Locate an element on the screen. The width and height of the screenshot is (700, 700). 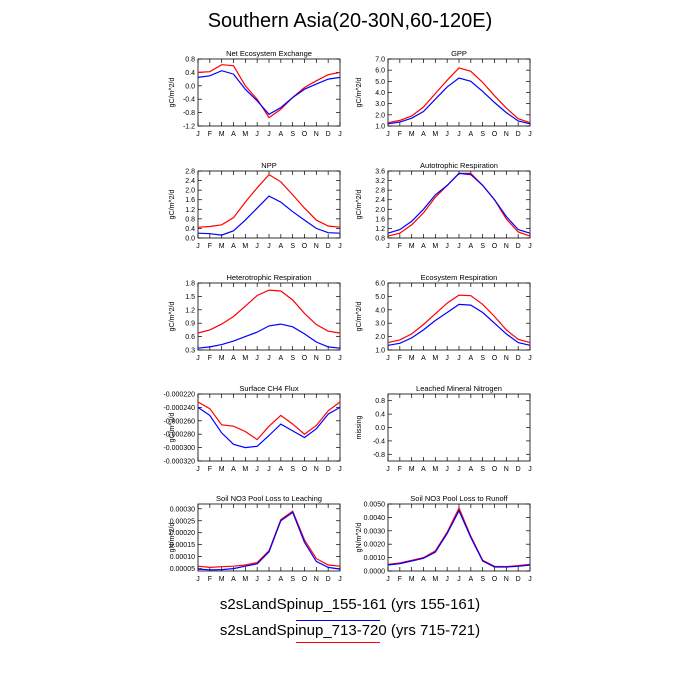
y-tick-label: 0.6 is located at coordinates (190, 337).